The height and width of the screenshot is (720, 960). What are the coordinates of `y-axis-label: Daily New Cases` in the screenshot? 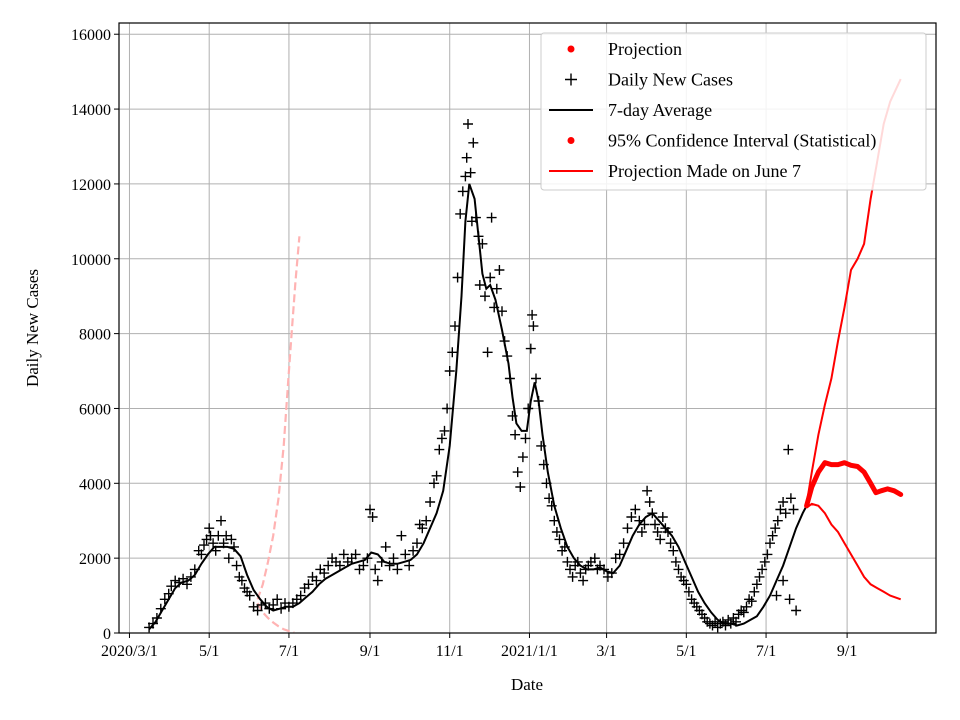 It's located at (32, 328).